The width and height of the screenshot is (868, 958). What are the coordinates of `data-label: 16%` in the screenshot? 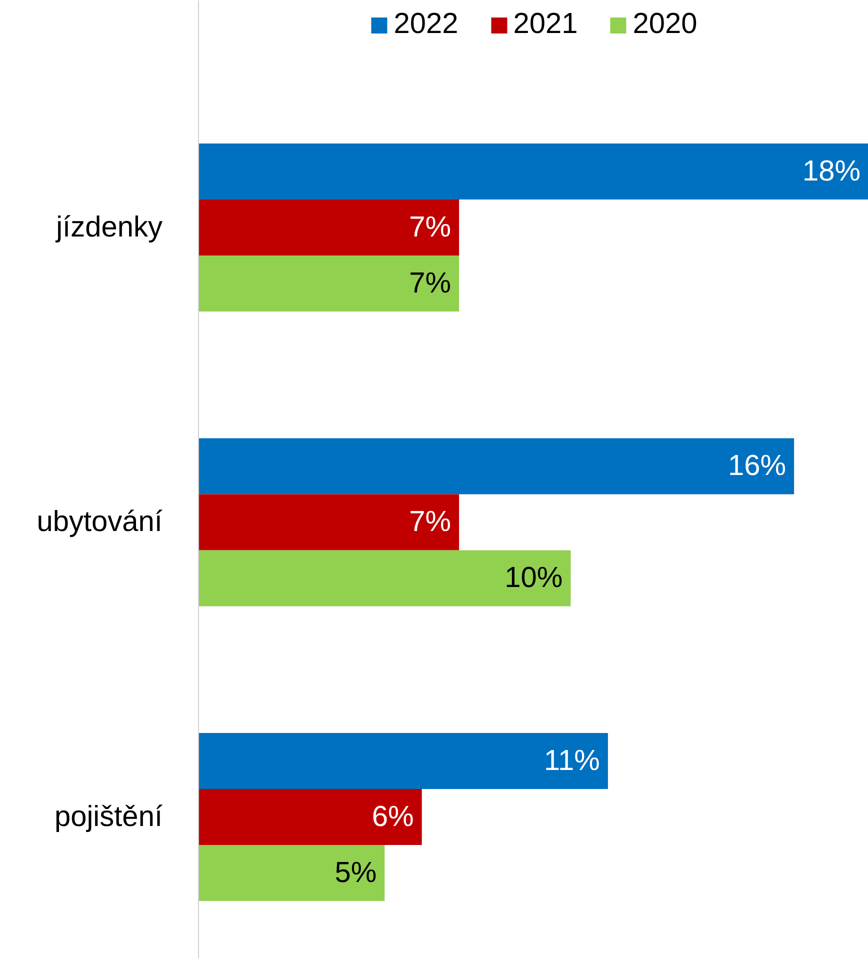 It's located at (757, 466).